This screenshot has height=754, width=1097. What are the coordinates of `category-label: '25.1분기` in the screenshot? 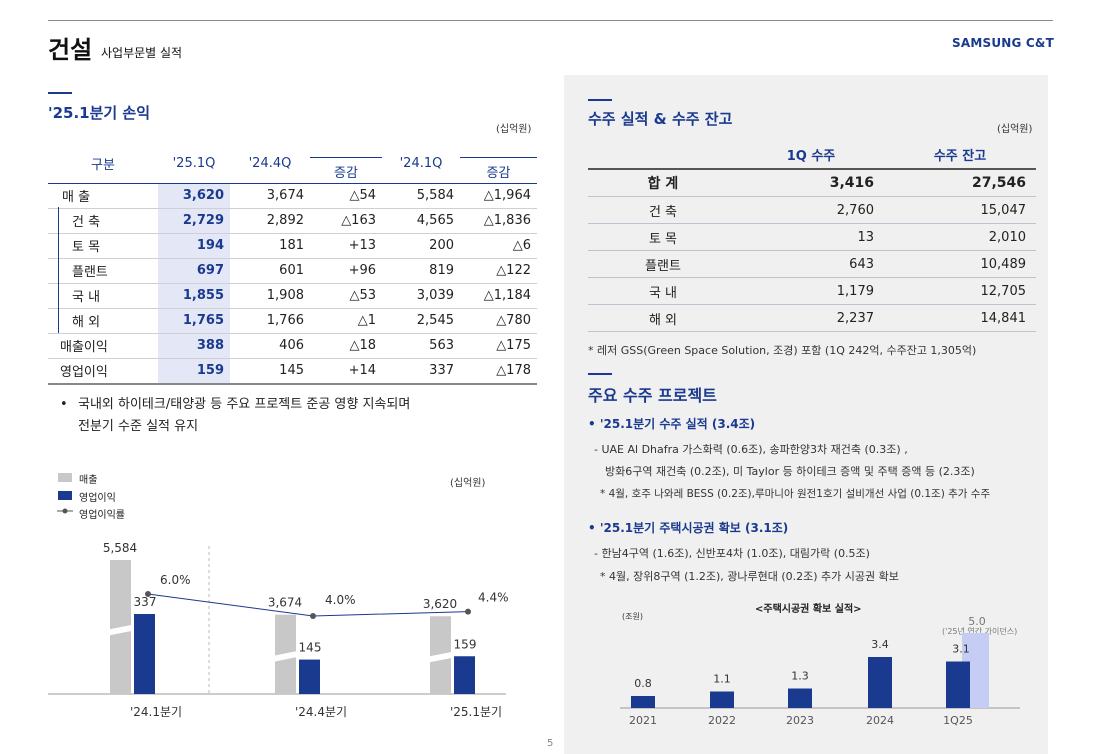 It's located at (476, 712).